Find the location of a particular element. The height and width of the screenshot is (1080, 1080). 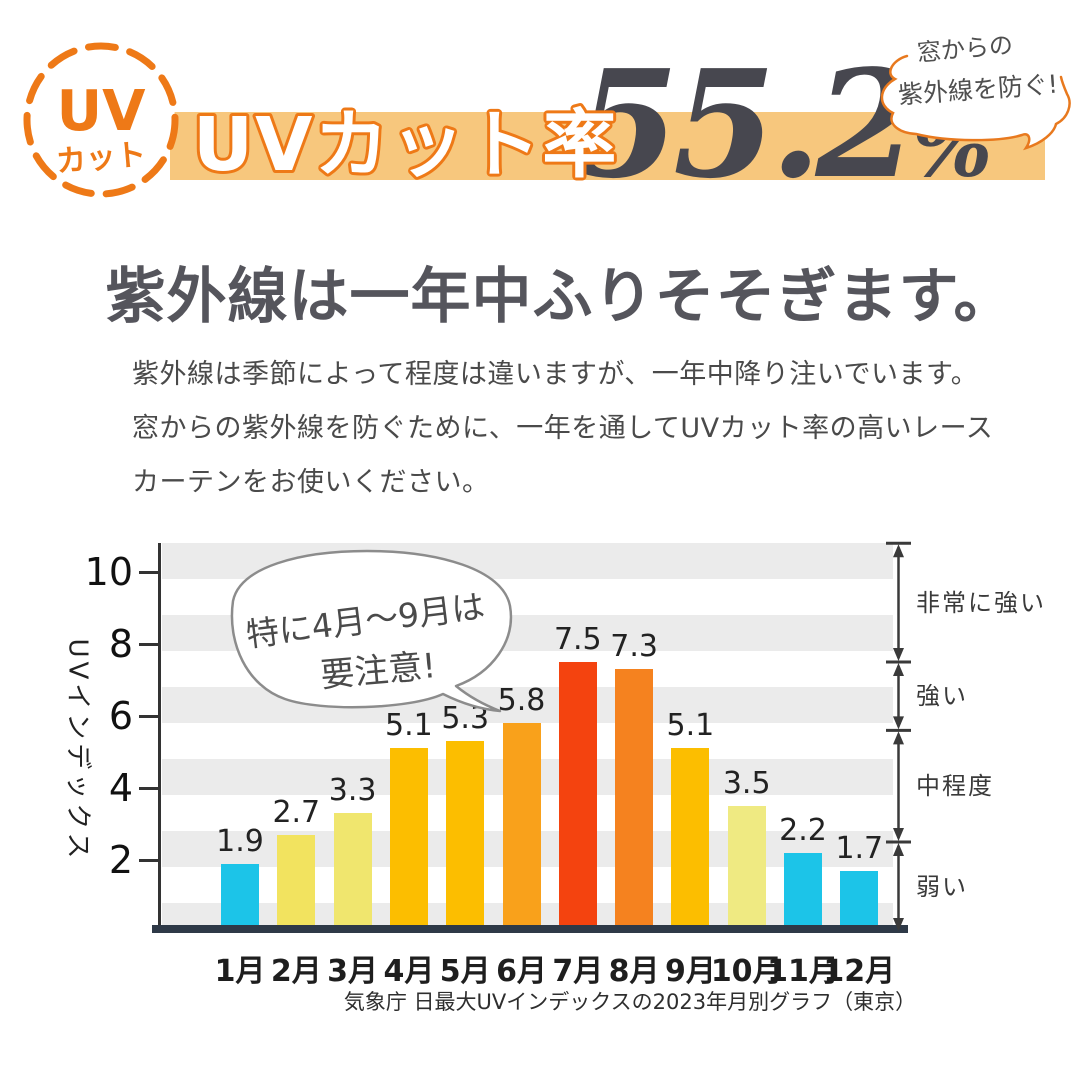

body-line-3: カーテンをお使いください。 is located at coordinates (311, 482).